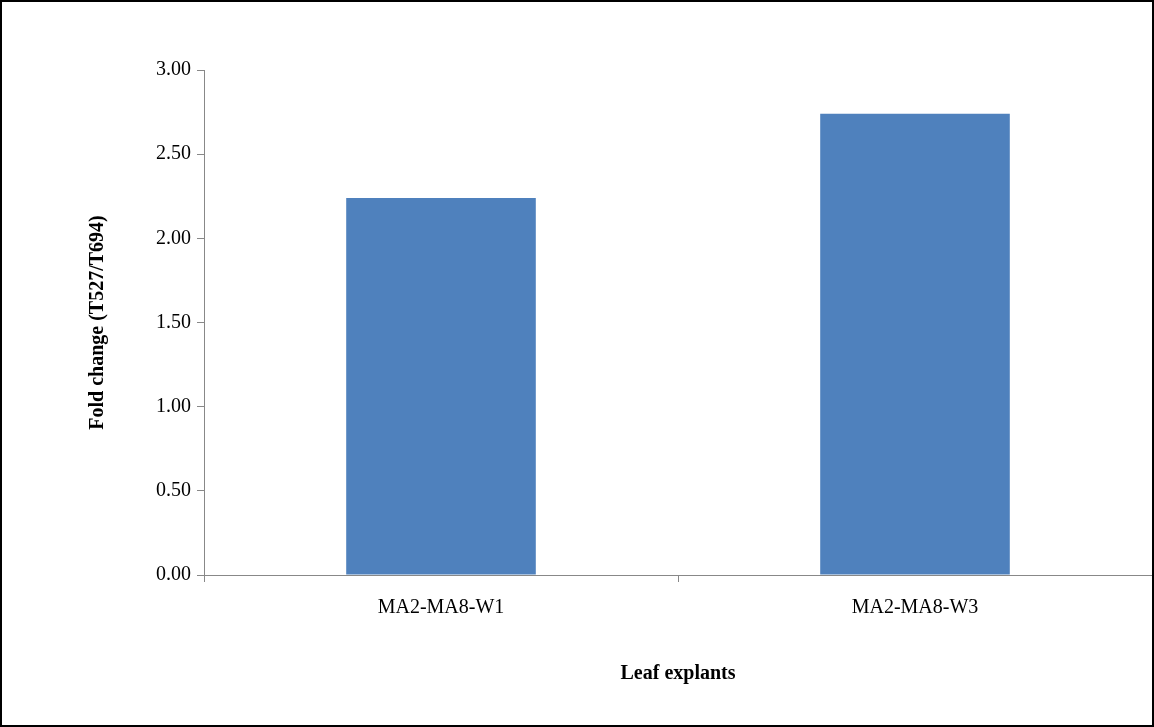 The height and width of the screenshot is (727, 1154). I want to click on y-tick-label: 3.00, so click(173, 68).